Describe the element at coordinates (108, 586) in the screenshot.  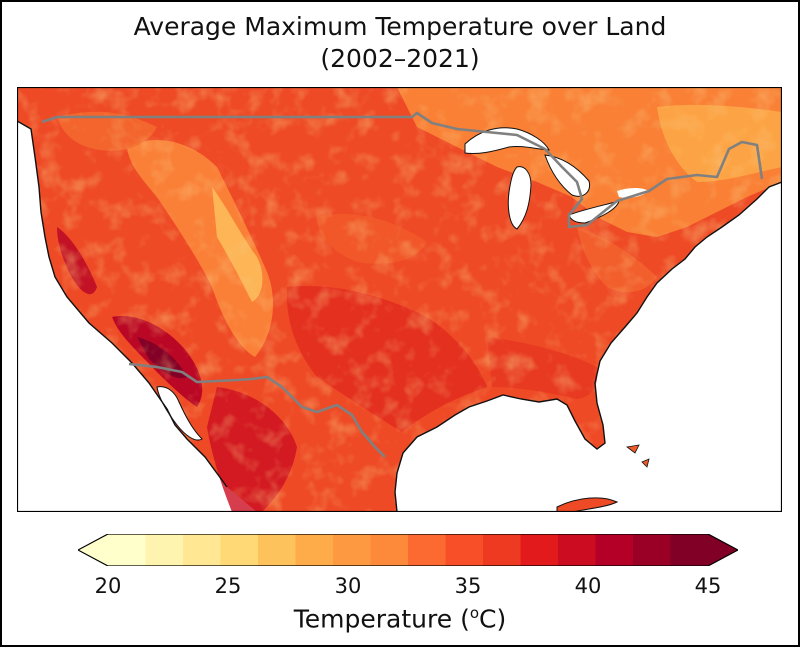
I see `colorbar-tick-label: 20` at that location.